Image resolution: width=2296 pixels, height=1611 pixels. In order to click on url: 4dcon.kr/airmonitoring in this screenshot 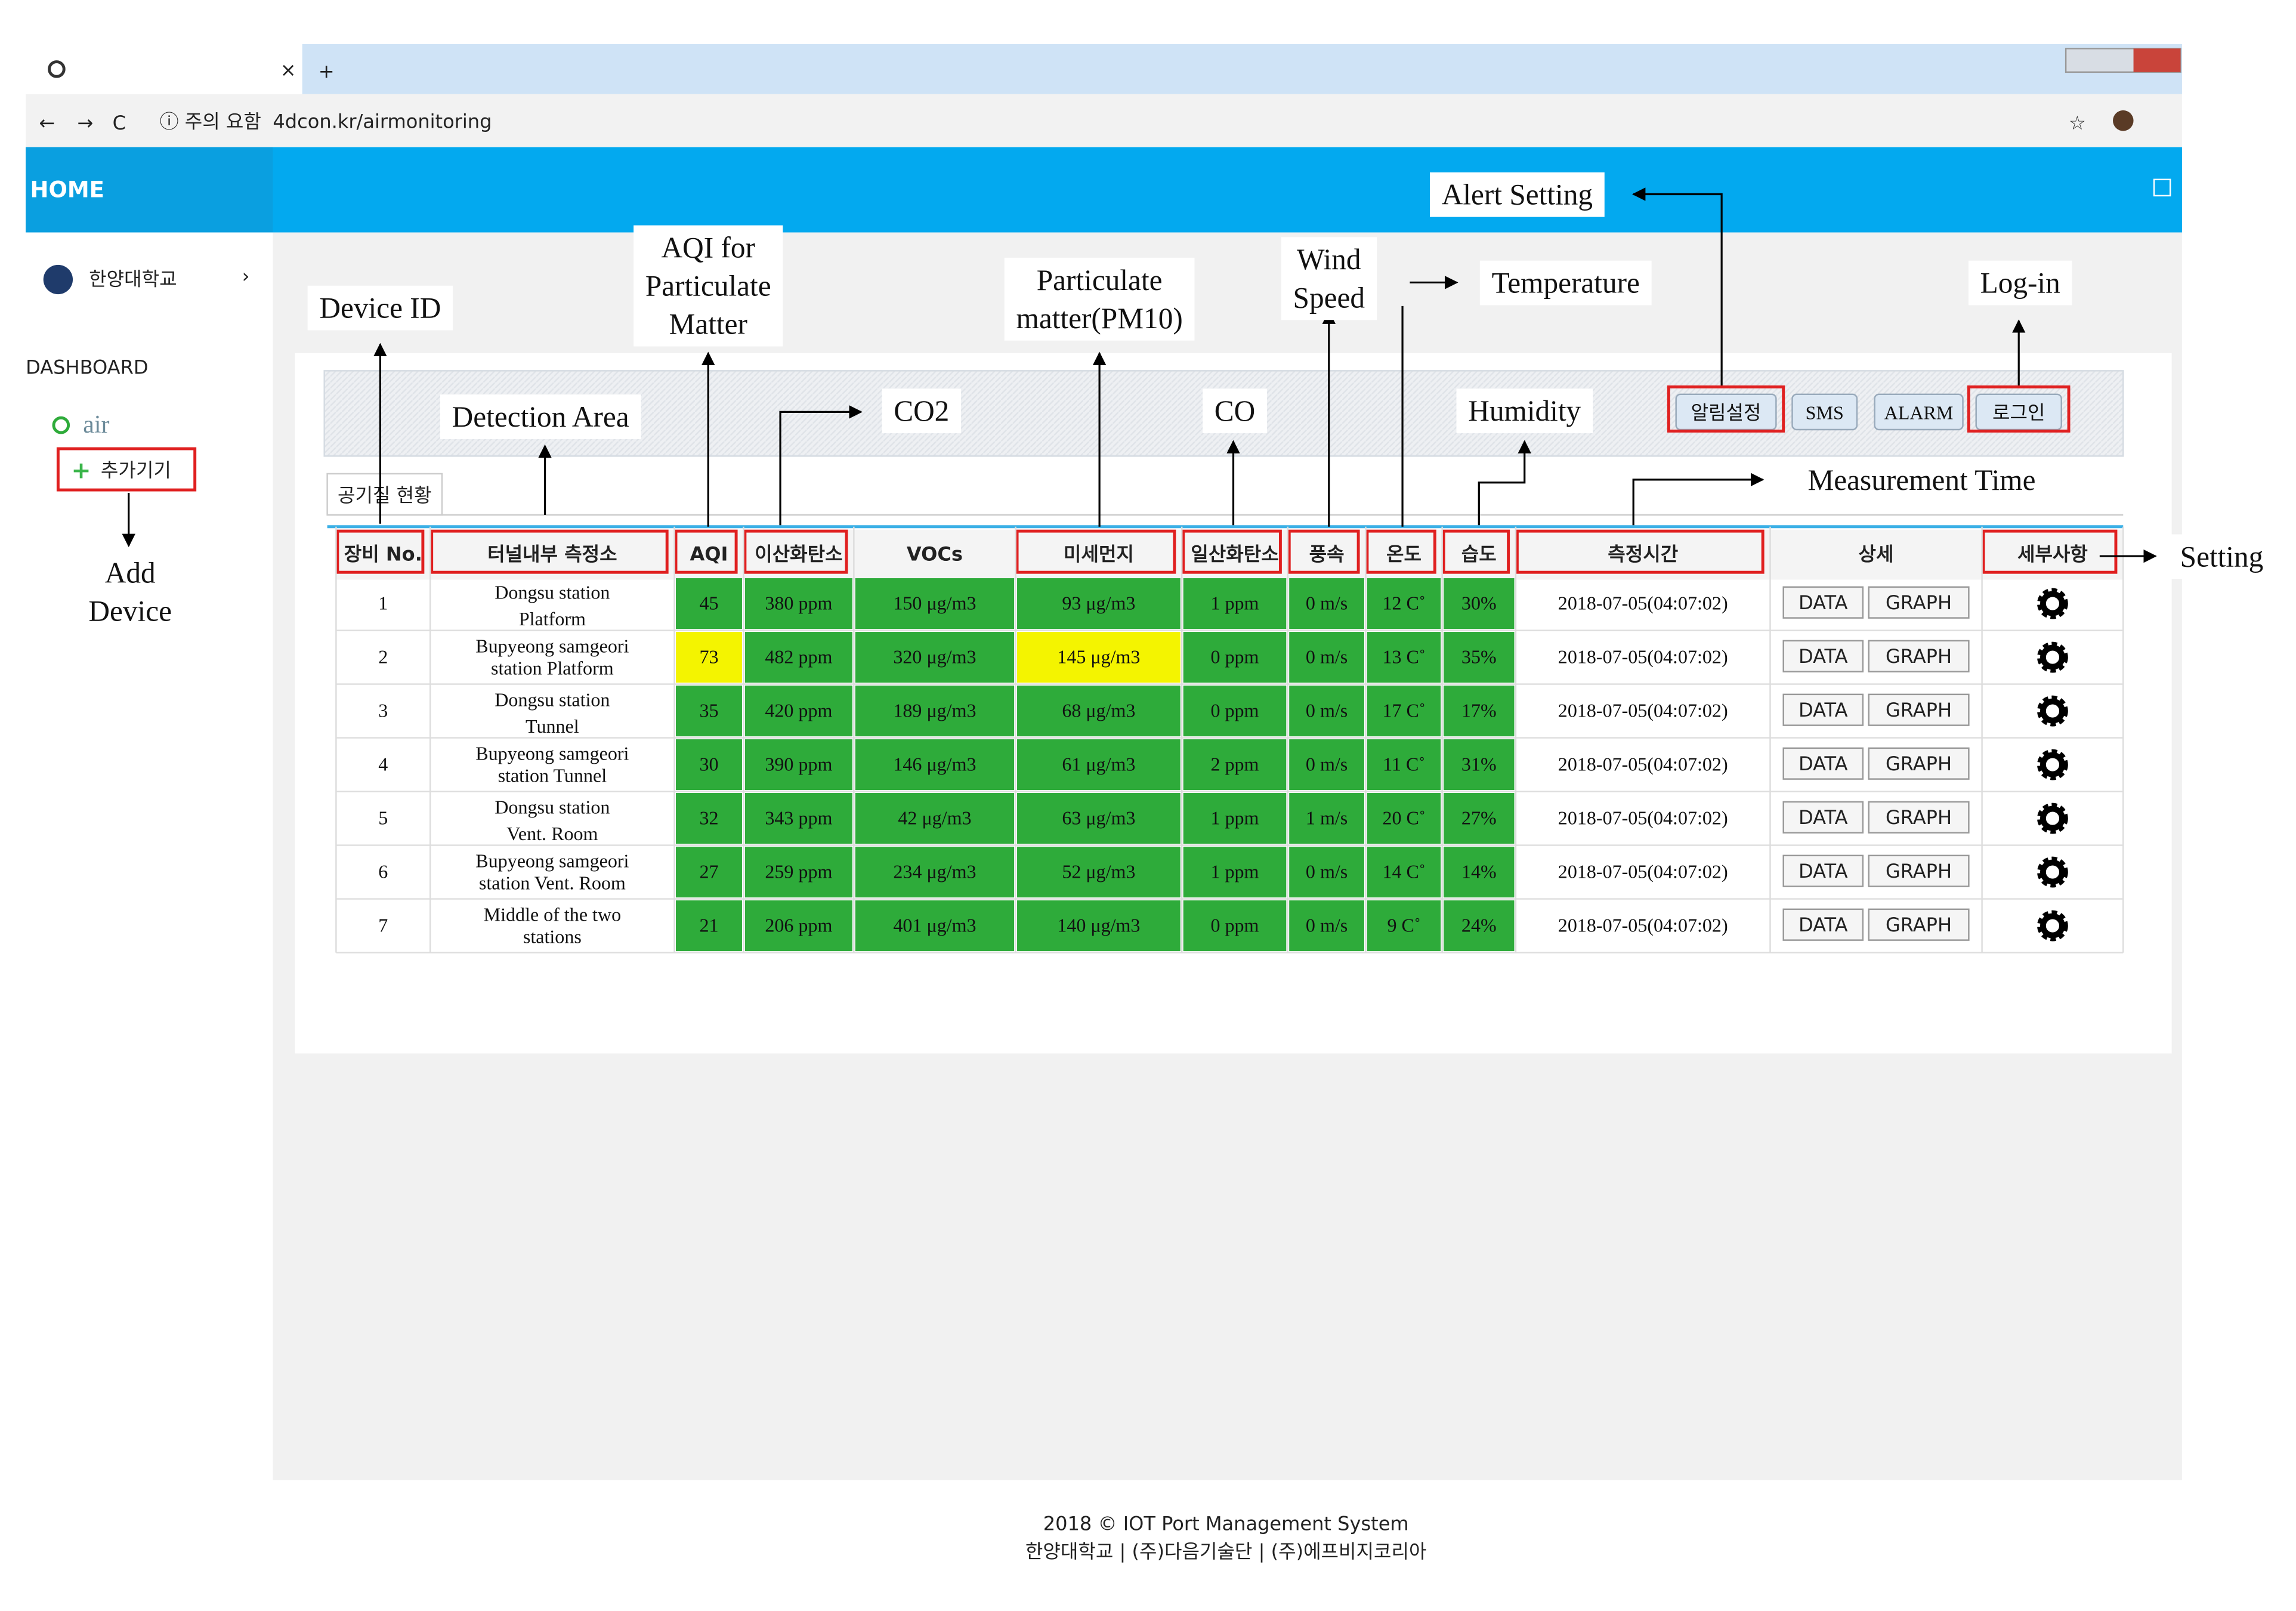, I will do `click(383, 121)`.